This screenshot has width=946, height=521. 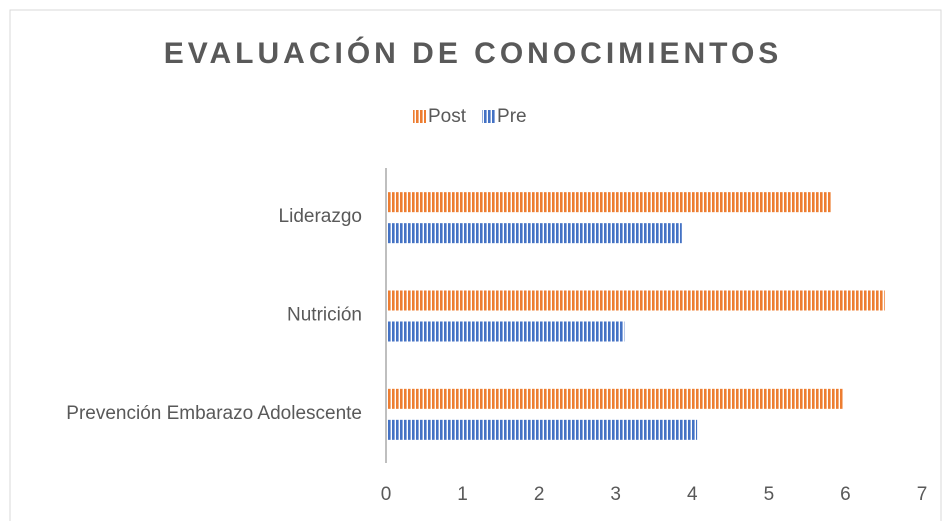 What do you see at coordinates (473, 53) in the screenshot?
I see `chart-title: EVALUACIÓN DE CONOCIMIENTOS` at bounding box center [473, 53].